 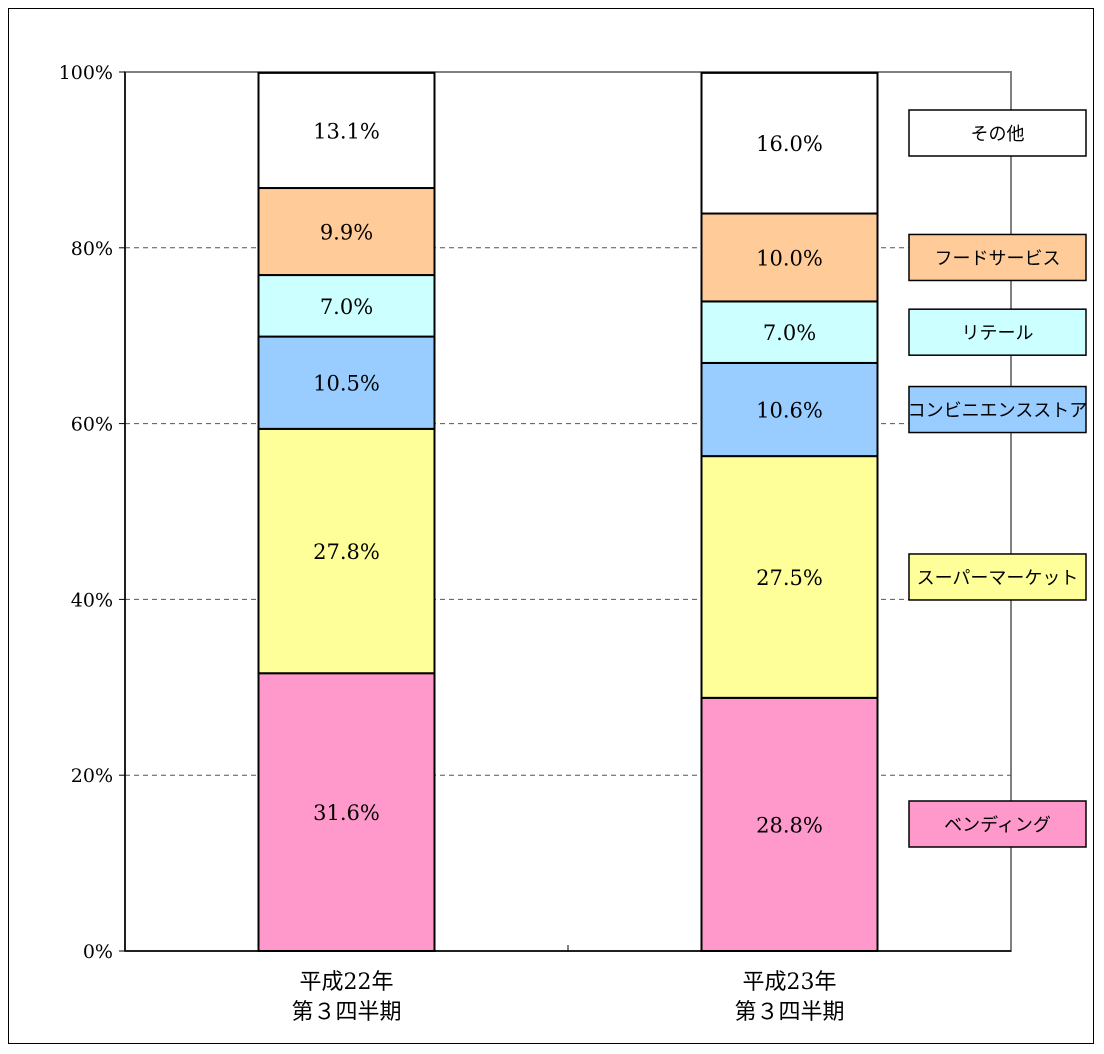 I want to click on y-tick-label: 100%, so click(x=86, y=73).